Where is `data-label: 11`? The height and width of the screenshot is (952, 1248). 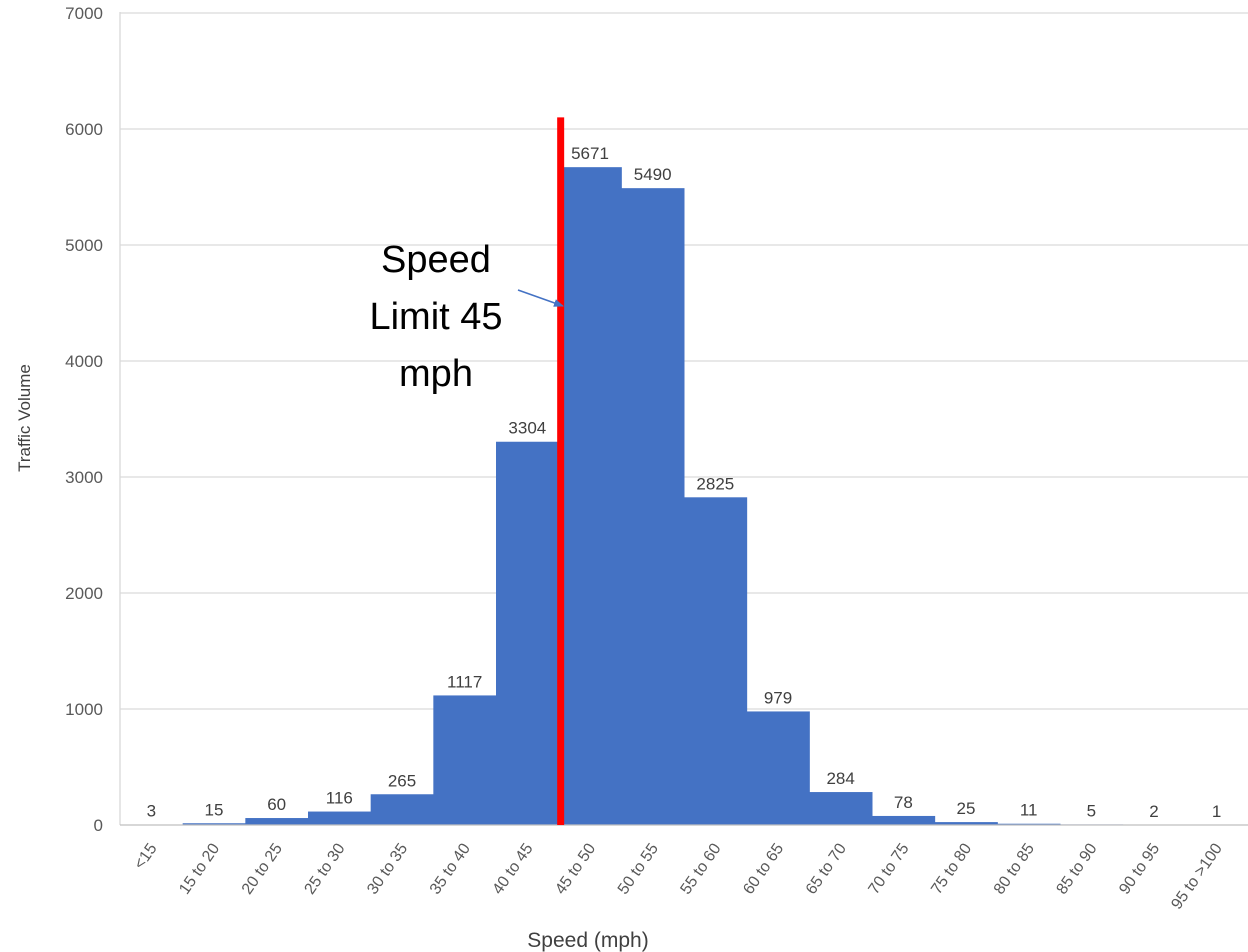
data-label: 11 is located at coordinates (1029, 810).